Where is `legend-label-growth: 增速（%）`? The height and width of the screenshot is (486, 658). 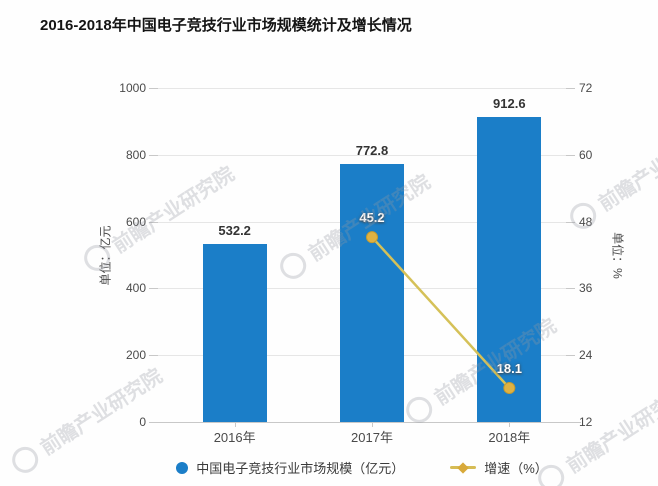 legend-label-growth: 增速（%） is located at coordinates (516, 468).